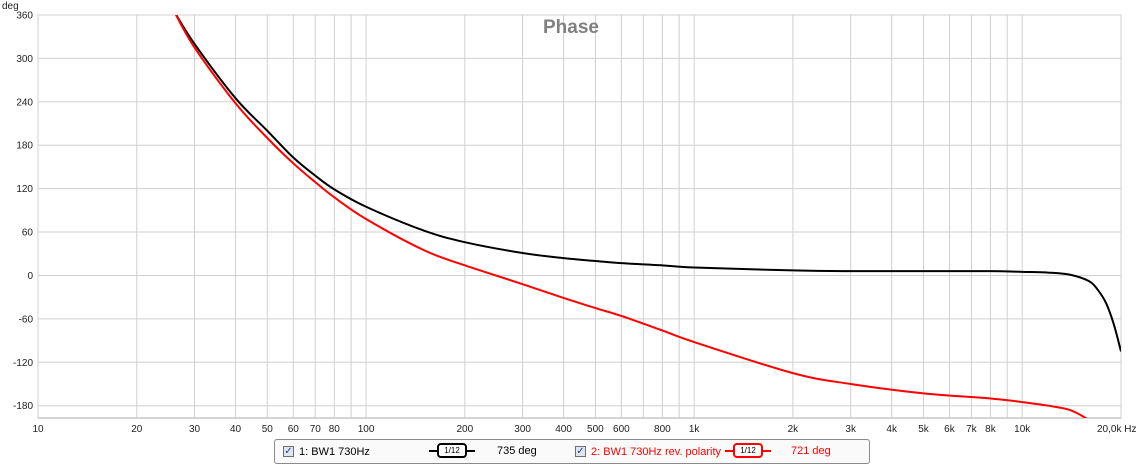 The height and width of the screenshot is (466, 1142). Describe the element at coordinates (288, 451) in the screenshot. I see `series-1-checkbox: ✓` at that location.